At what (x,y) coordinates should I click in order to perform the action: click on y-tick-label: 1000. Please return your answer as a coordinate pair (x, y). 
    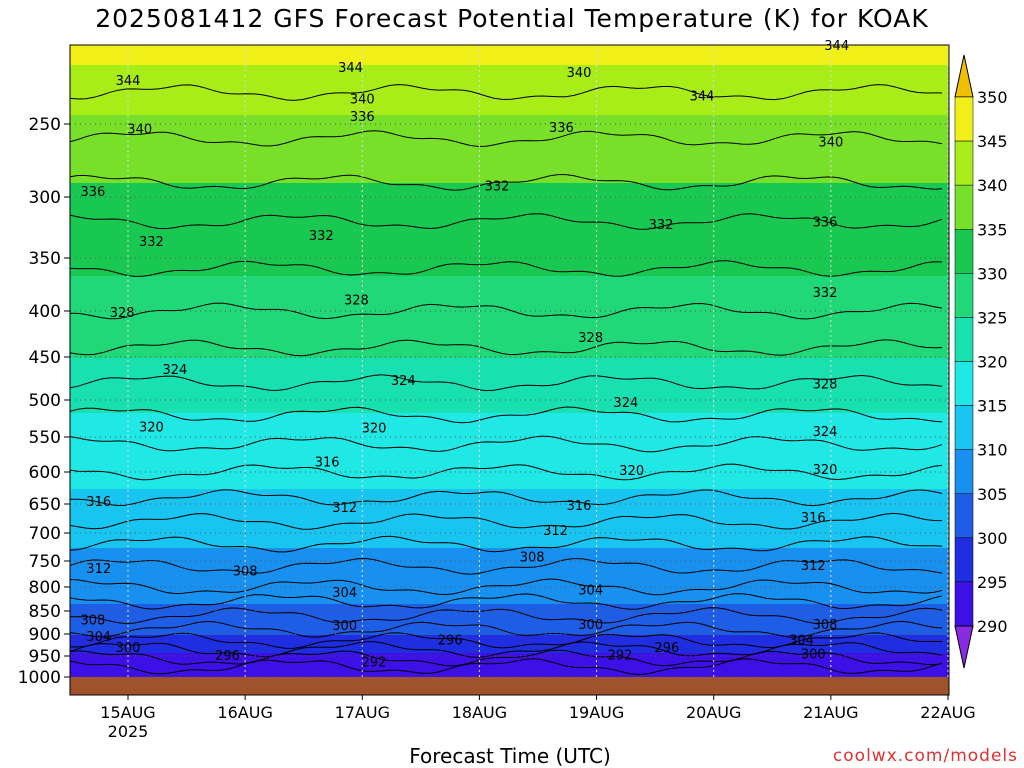
    Looking at the image, I should click on (39, 678).